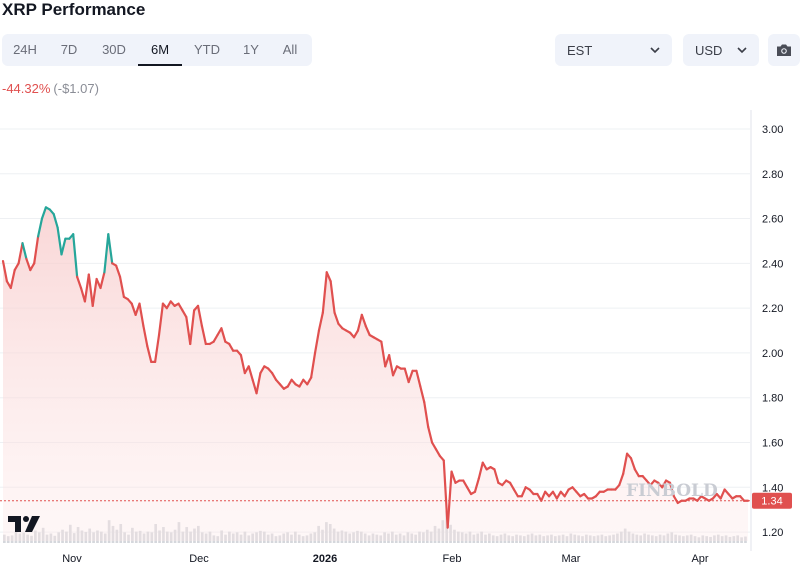 The image size is (809, 571). What do you see at coordinates (251, 49) in the screenshot?
I see `tab-1y: 1Y` at bounding box center [251, 49].